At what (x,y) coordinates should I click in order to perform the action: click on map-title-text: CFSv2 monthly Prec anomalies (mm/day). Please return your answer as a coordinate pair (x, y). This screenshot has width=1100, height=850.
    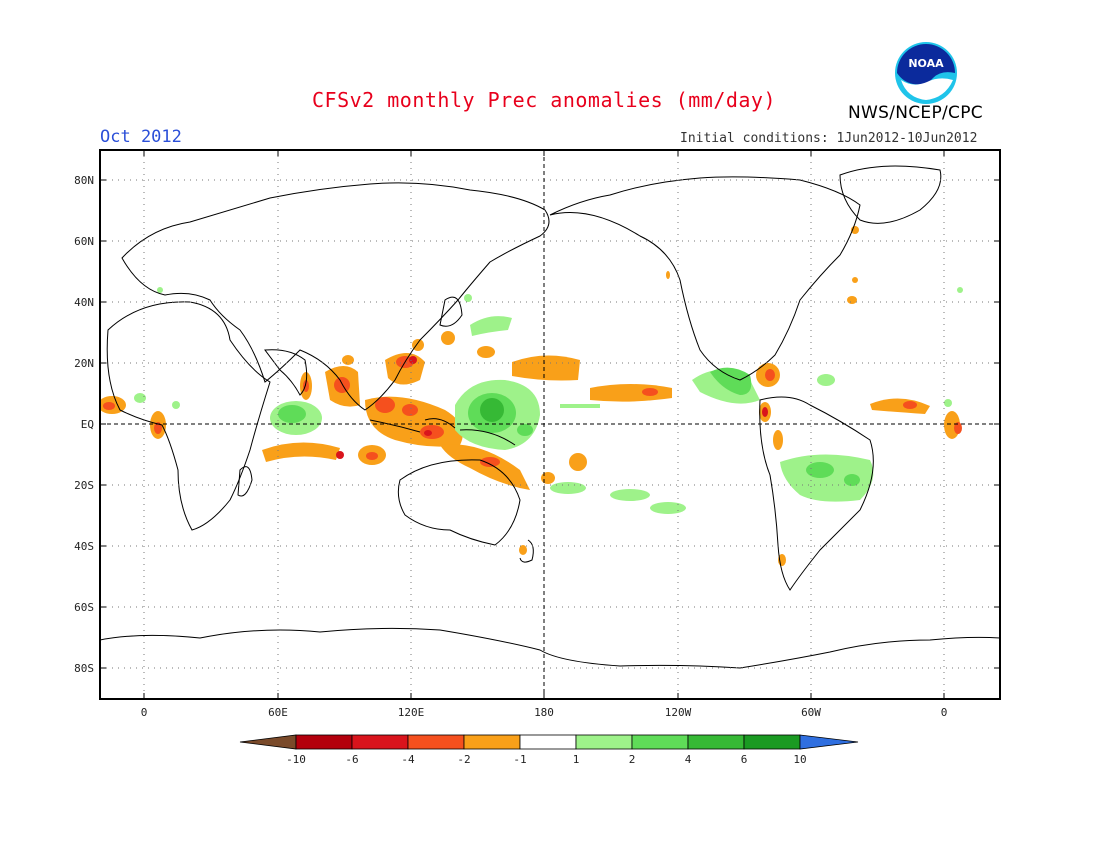
    Looking at the image, I should click on (544, 100).